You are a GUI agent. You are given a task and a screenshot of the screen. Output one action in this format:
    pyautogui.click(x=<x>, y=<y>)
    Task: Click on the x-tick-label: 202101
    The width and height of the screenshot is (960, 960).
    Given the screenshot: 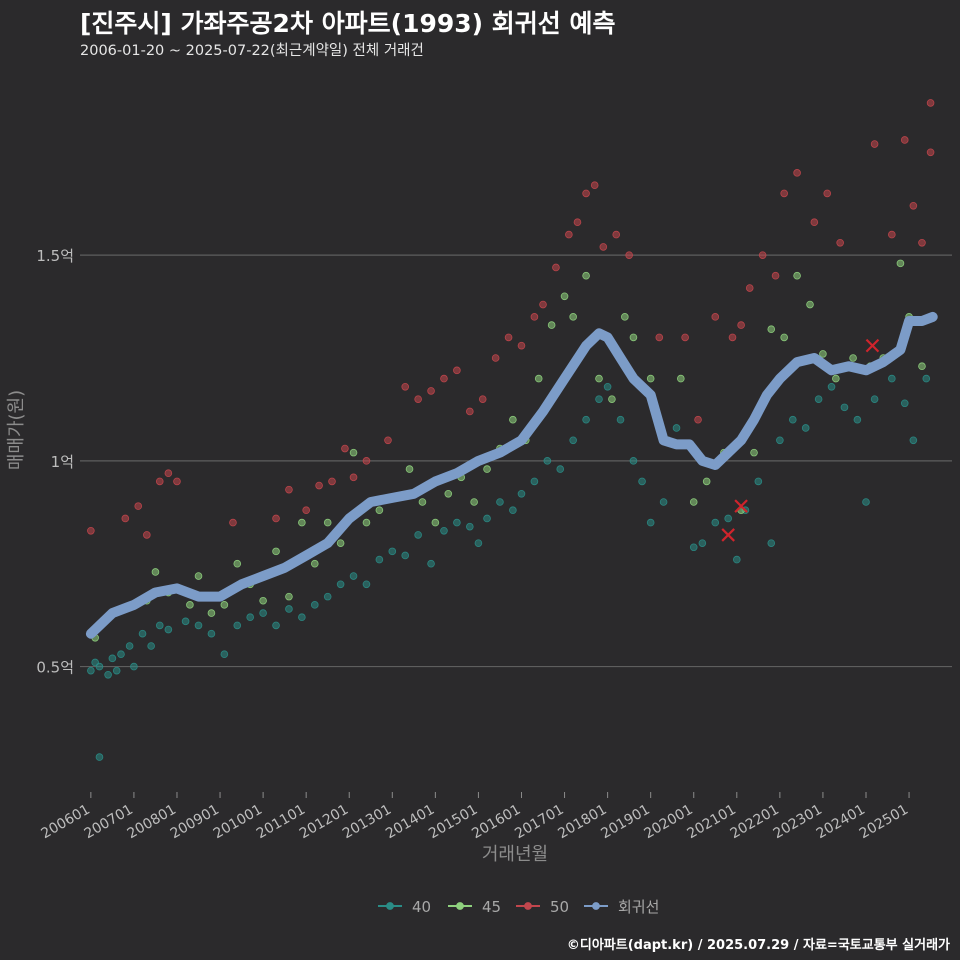 What is the action you would take?
    pyautogui.click(x=712, y=822)
    